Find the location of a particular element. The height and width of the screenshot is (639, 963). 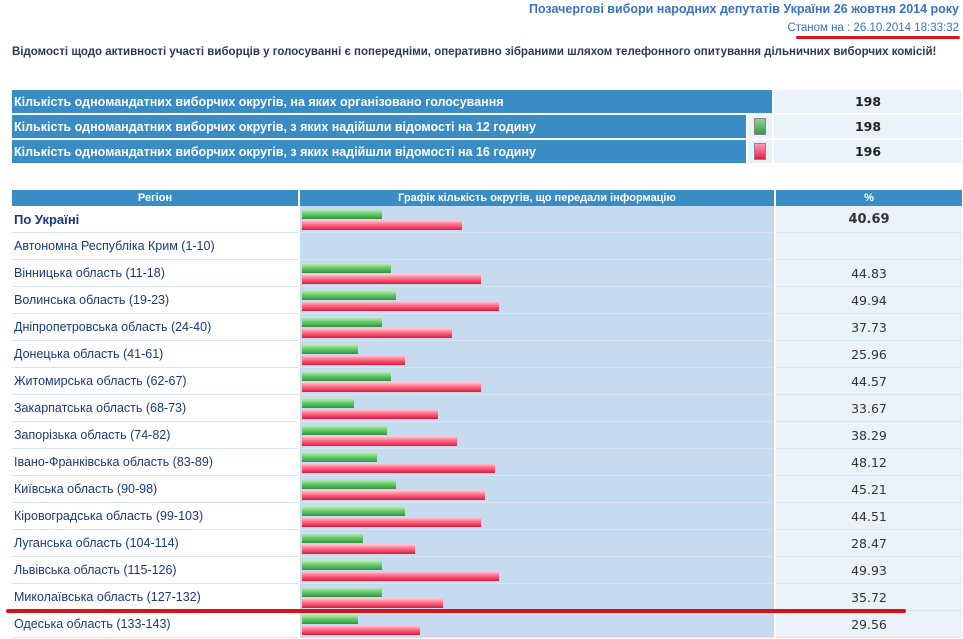

region-name: Дніпропетровська область (24-40) is located at coordinates (155, 327).